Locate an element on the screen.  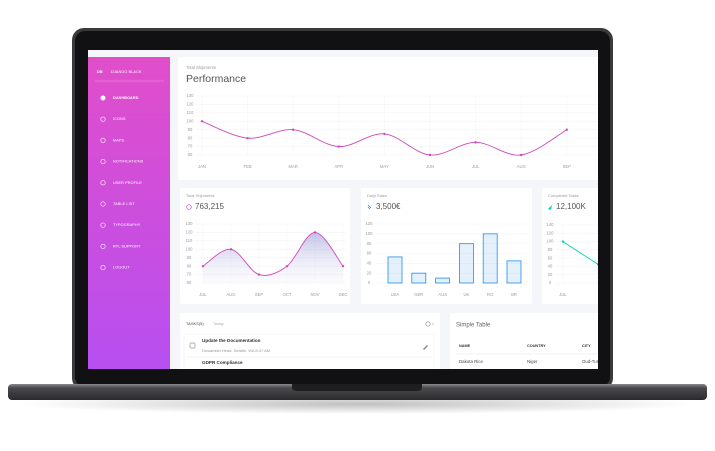
table-header: CITY is located at coordinates (586, 346).